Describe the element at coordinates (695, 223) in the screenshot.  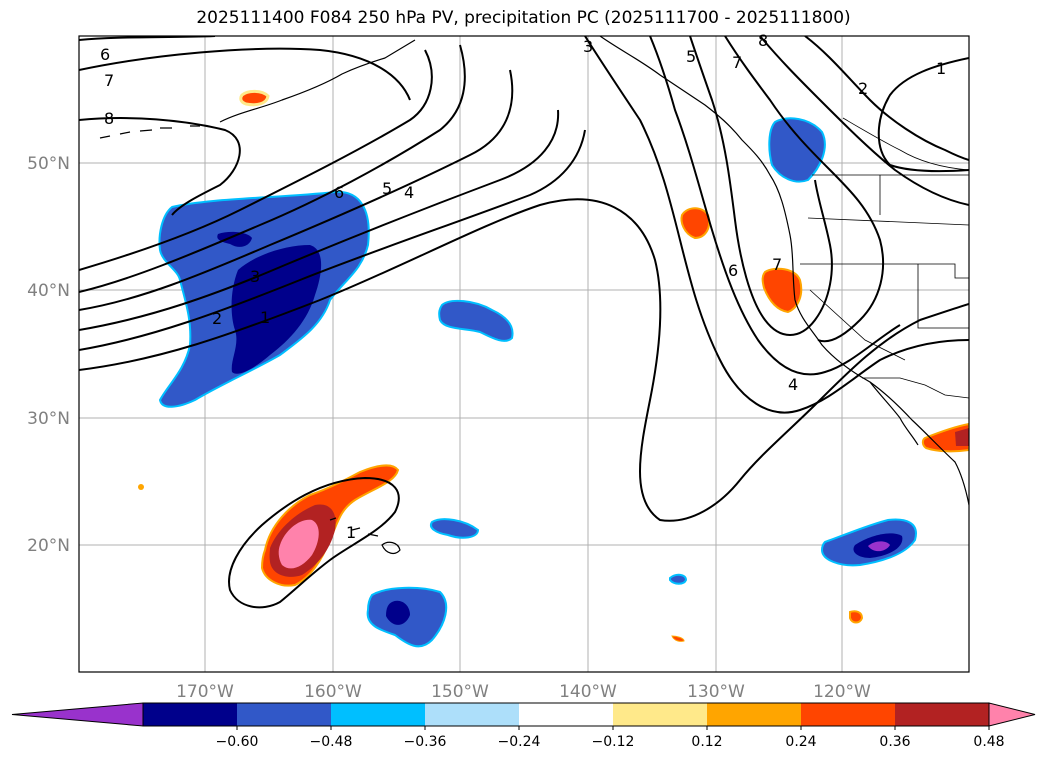
I see `shading-offshore-oregon` at that location.